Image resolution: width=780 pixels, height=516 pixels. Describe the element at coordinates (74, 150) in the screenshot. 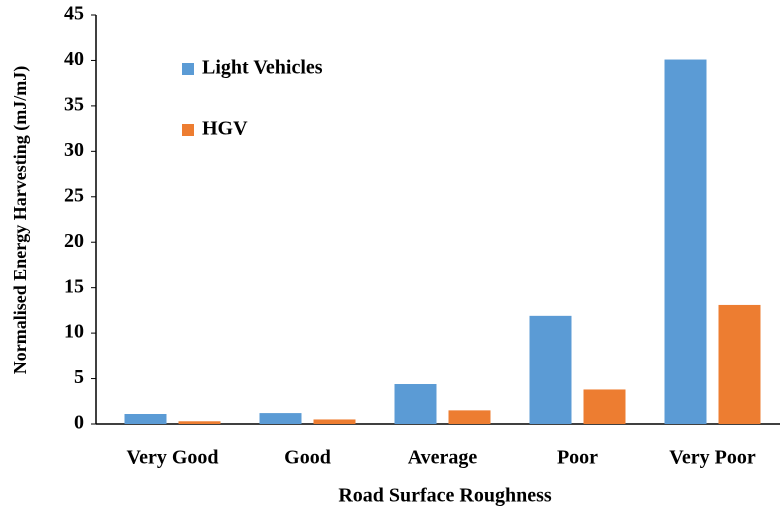

I see `y-tick-label: 30` at that location.